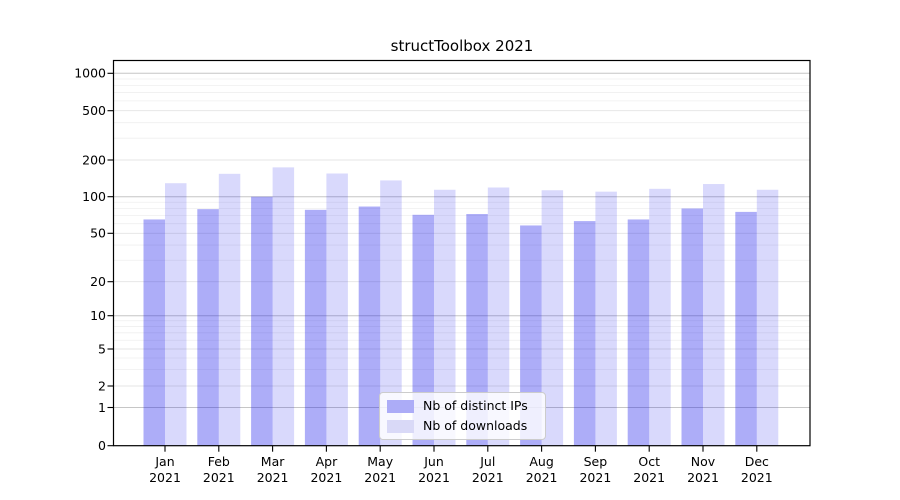 This screenshot has height=500, width=900. I want to click on x-tick-label-year-jun: 2021, so click(434, 477).